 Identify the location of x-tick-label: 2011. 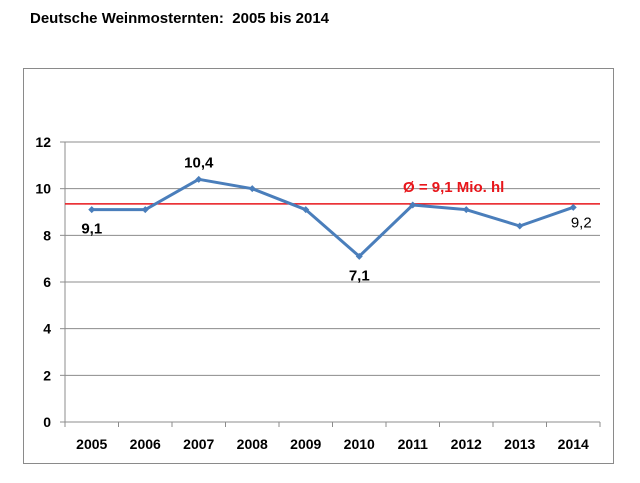
(413, 444).